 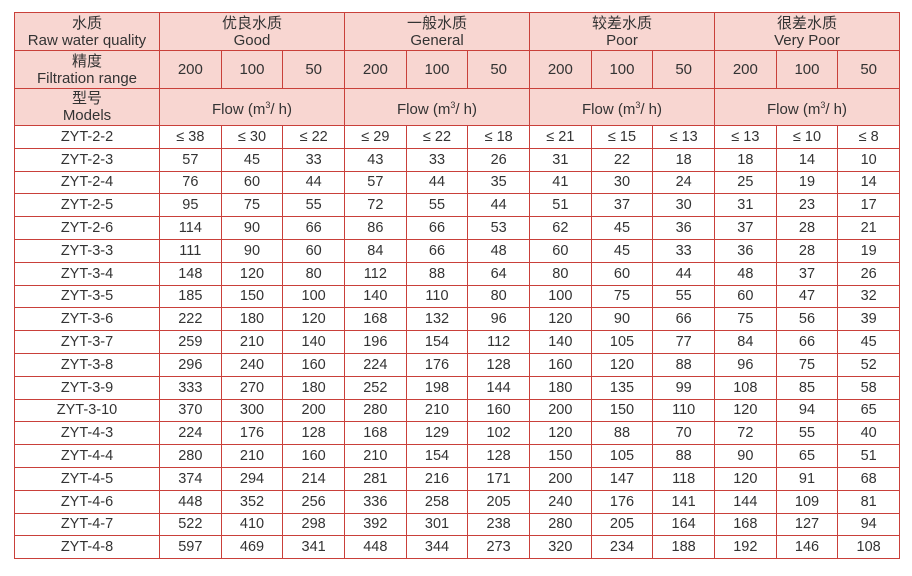 What do you see at coordinates (437, 364) in the screenshot?
I see `flow-cell: 176` at bounding box center [437, 364].